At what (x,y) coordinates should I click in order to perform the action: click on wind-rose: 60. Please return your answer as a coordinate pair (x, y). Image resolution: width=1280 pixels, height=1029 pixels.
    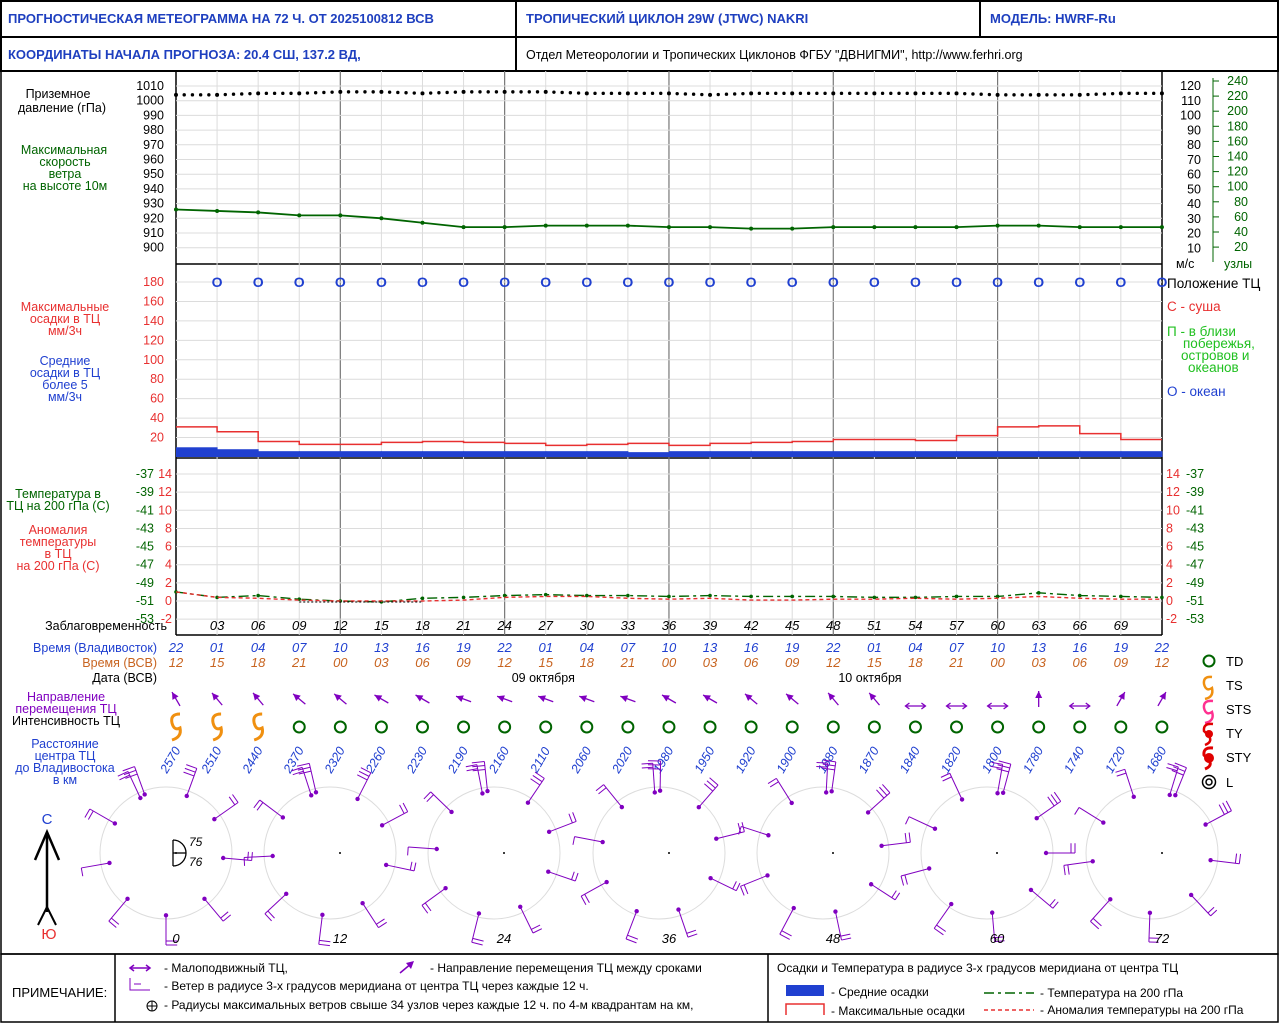
    Looking at the image, I should click on (988, 853).